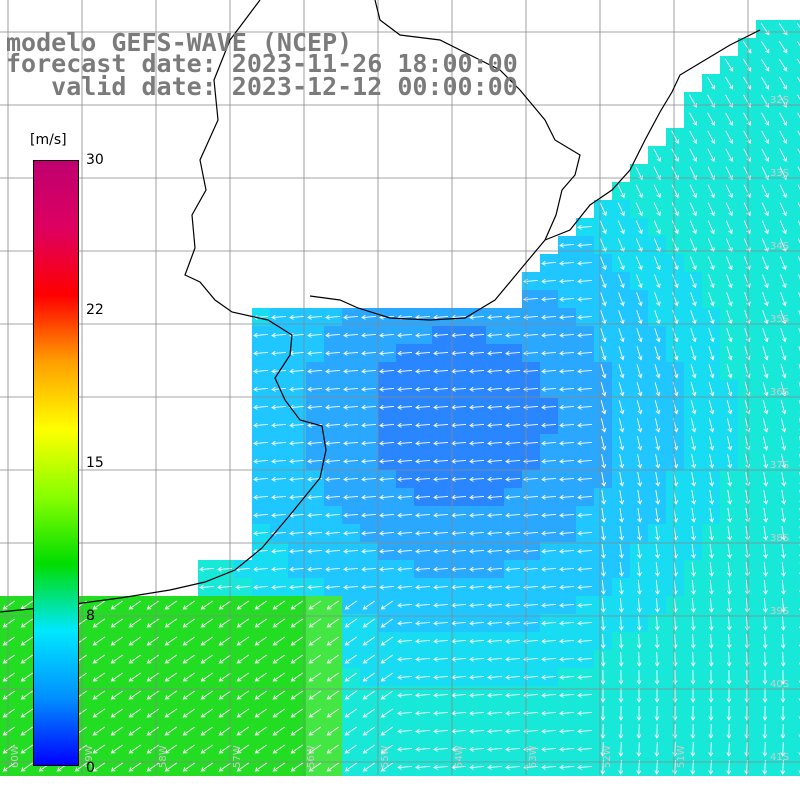 The width and height of the screenshot is (800, 800). What do you see at coordinates (533, 756) in the screenshot?
I see `longitude-label: 53W` at bounding box center [533, 756].